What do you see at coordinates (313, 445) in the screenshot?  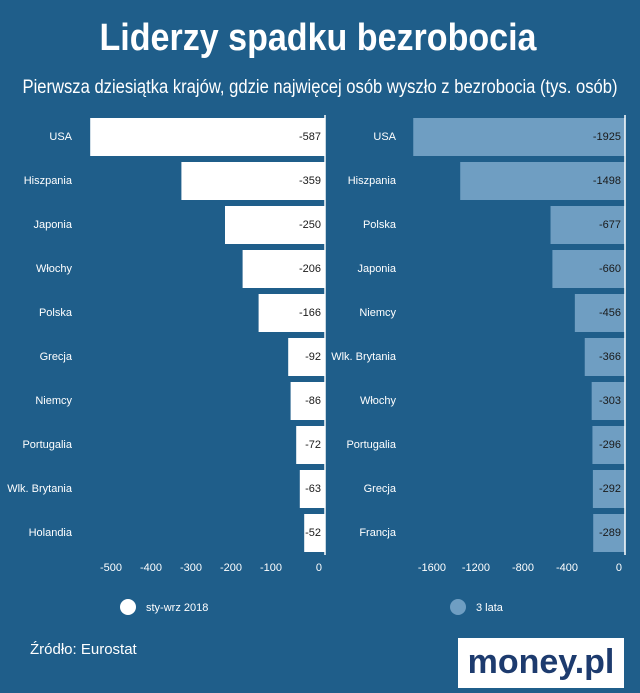 I see `value-label: -72` at bounding box center [313, 445].